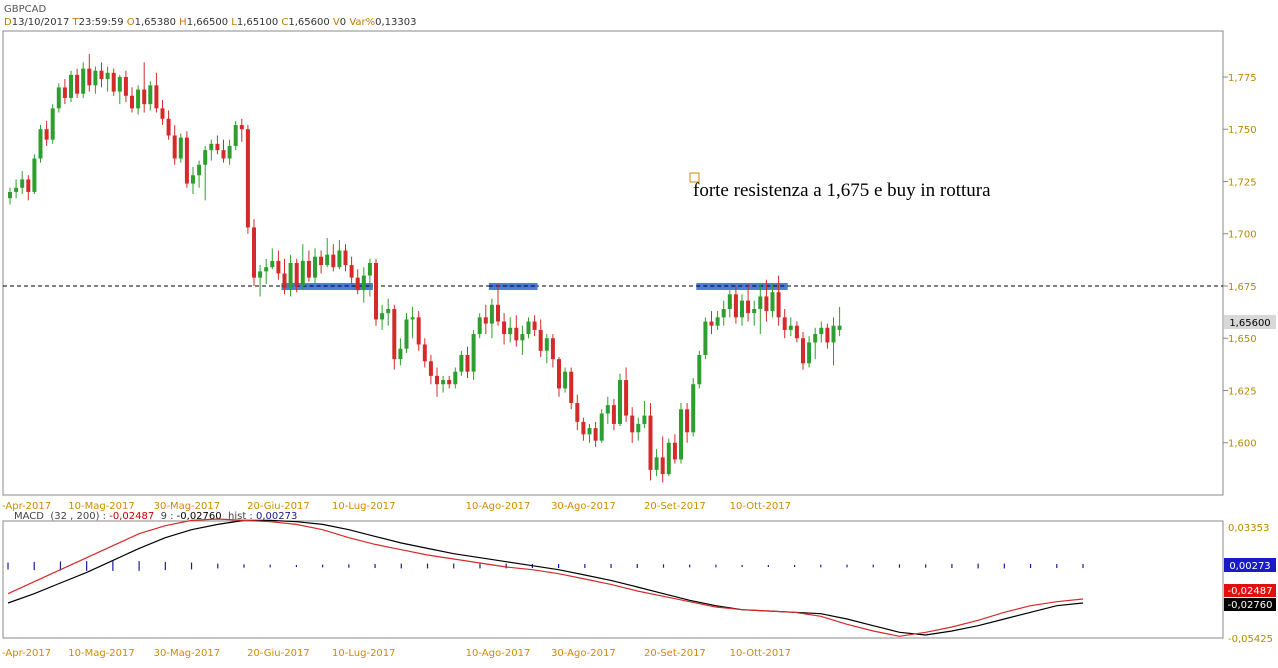  I want to click on signal-badge, so click(1250, 604).